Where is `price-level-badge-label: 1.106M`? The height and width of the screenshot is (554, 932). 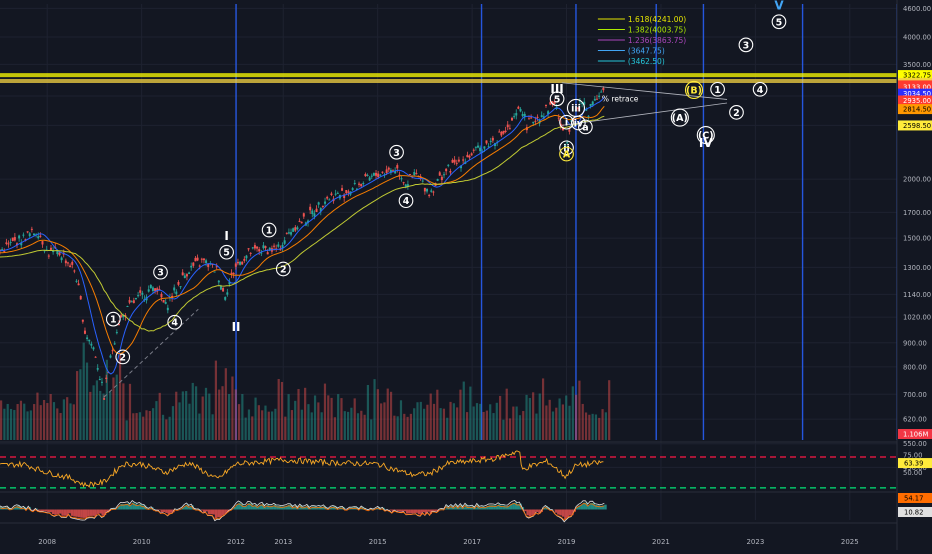
price-level-badge-label: 1.106M is located at coordinates (915, 435).